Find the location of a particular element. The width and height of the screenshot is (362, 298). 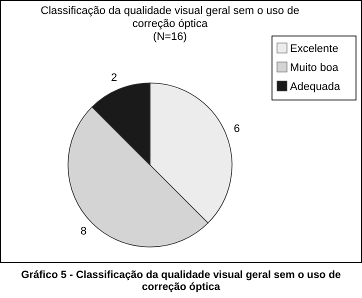

legend-label: Excelente is located at coordinates (314, 49).